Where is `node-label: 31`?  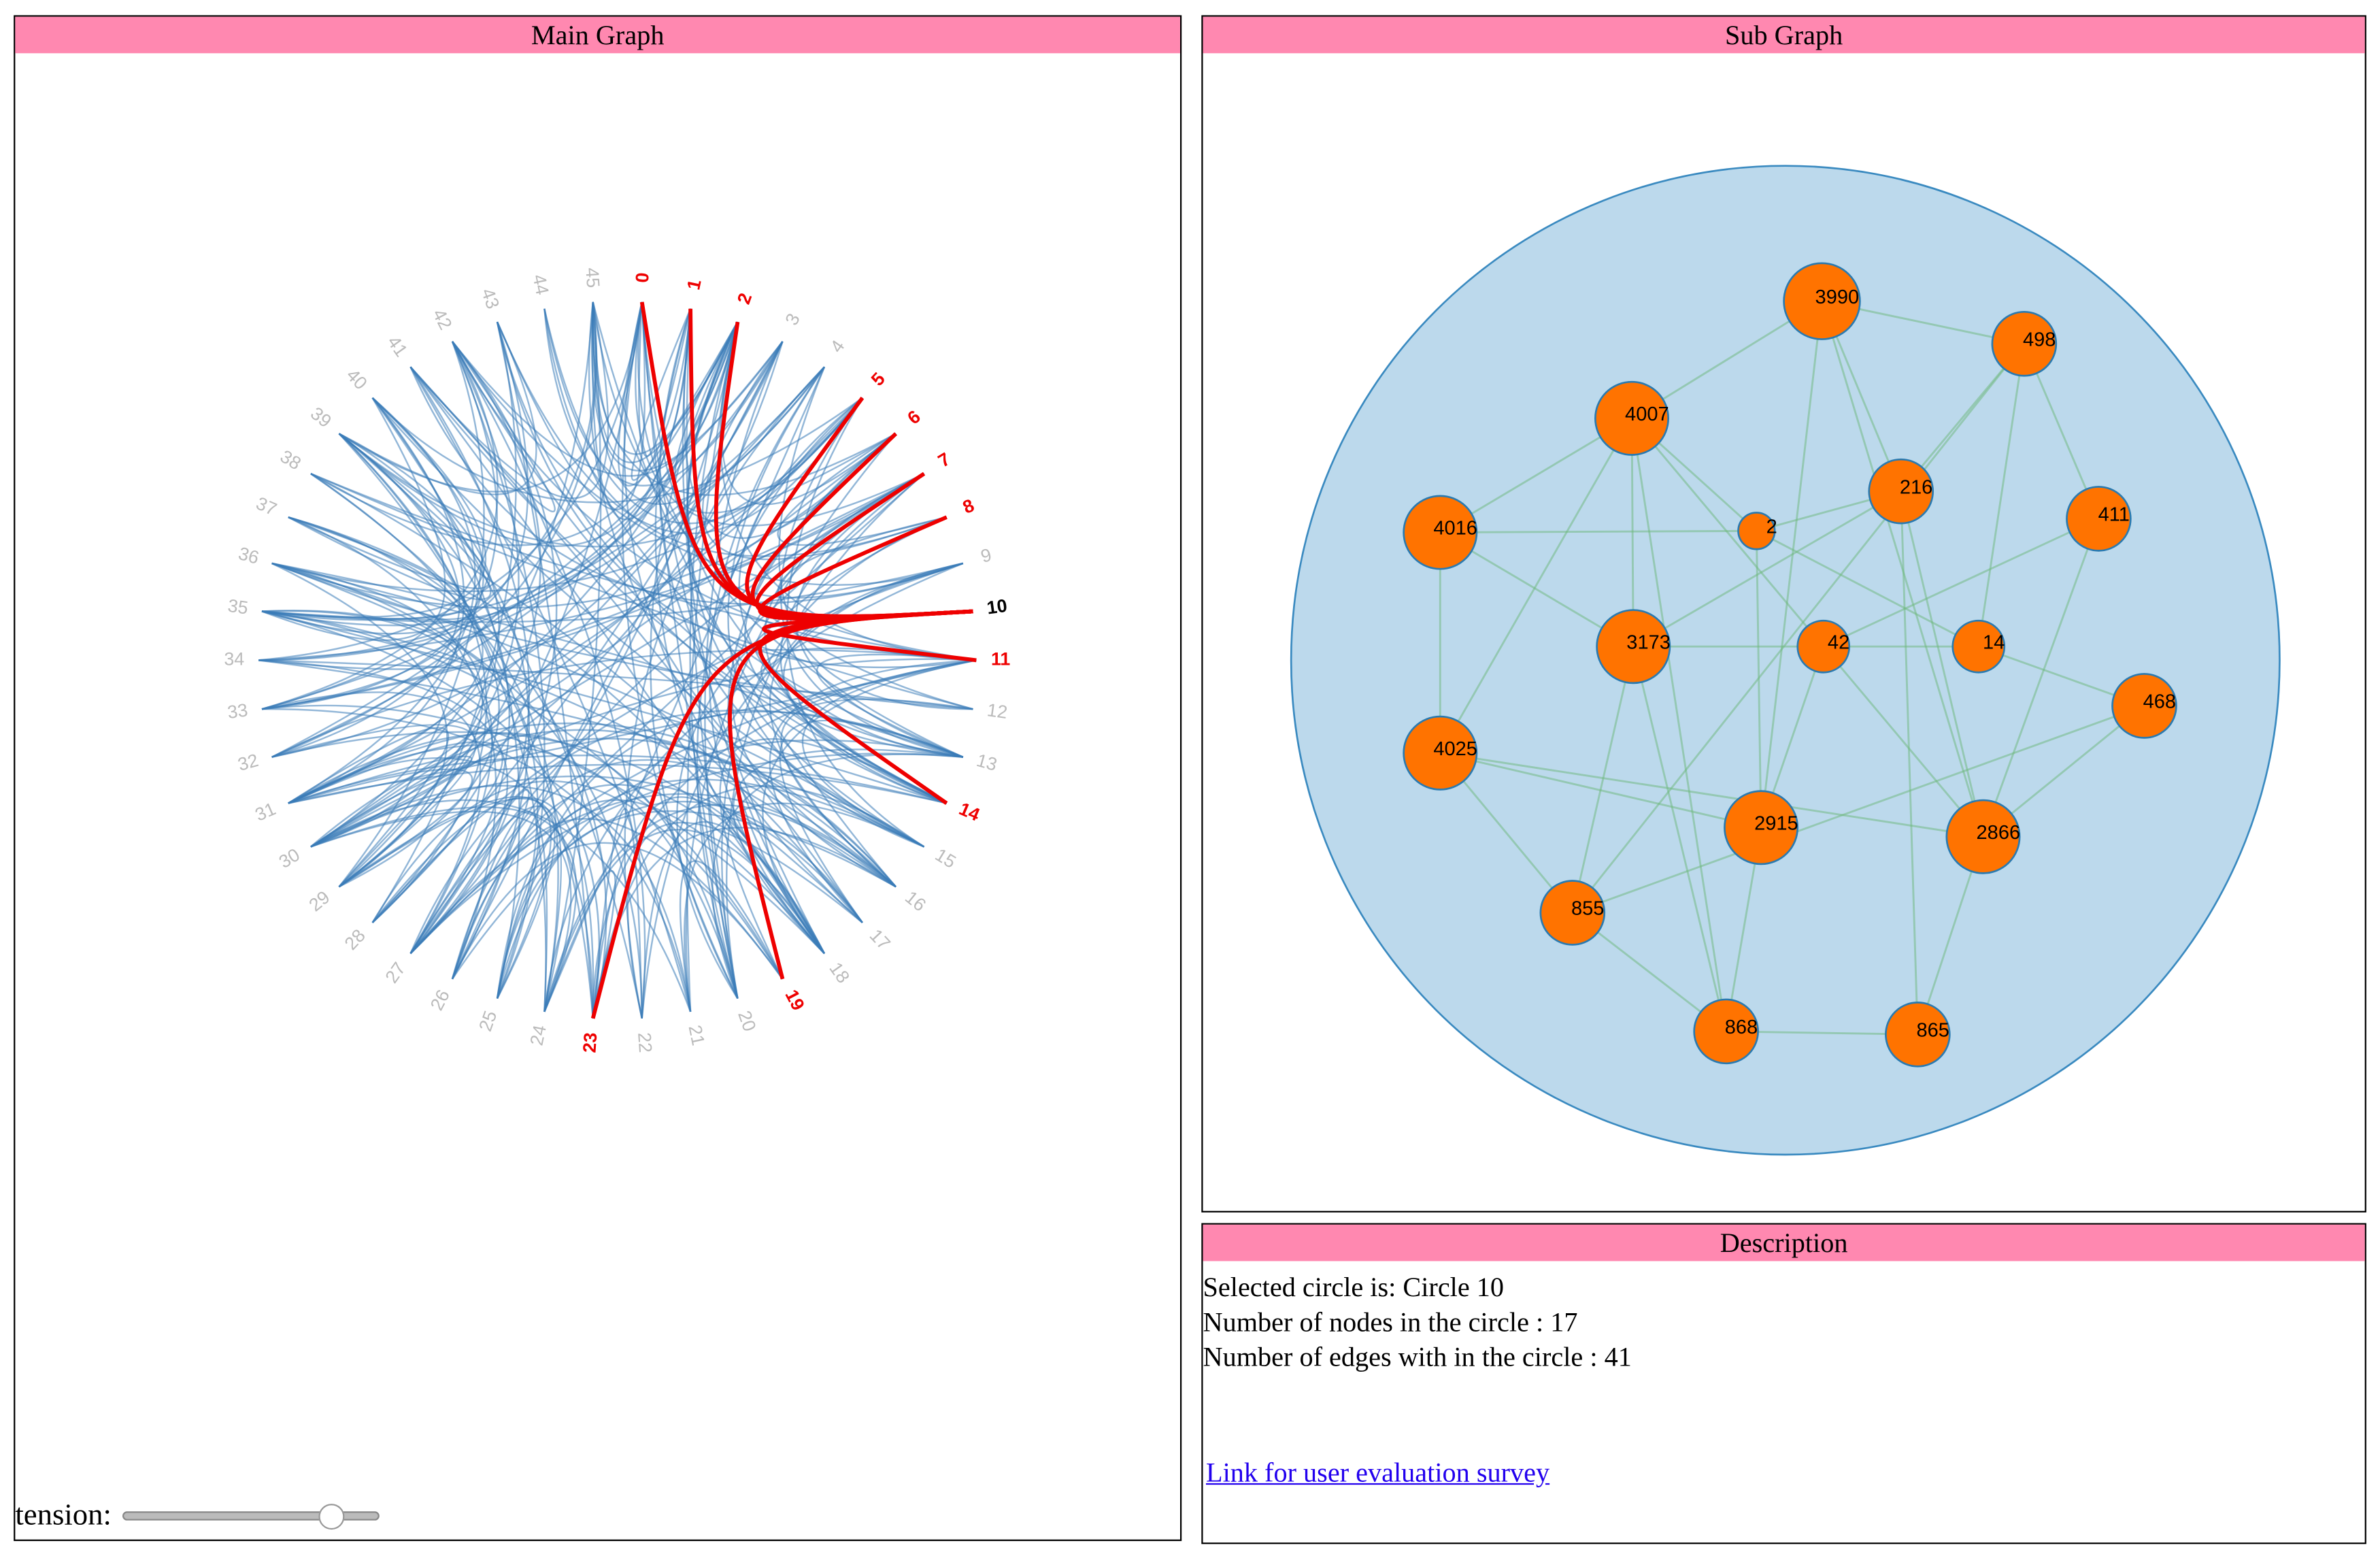 node-label: 31 is located at coordinates (265, 812).